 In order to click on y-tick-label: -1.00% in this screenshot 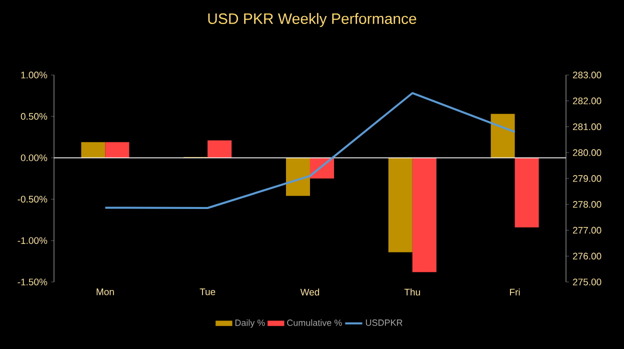, I will do `click(33, 240)`.